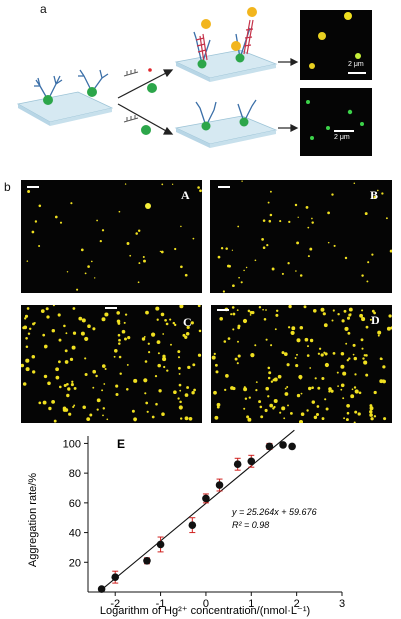  I want to click on particle-dots, so click(111, 364).